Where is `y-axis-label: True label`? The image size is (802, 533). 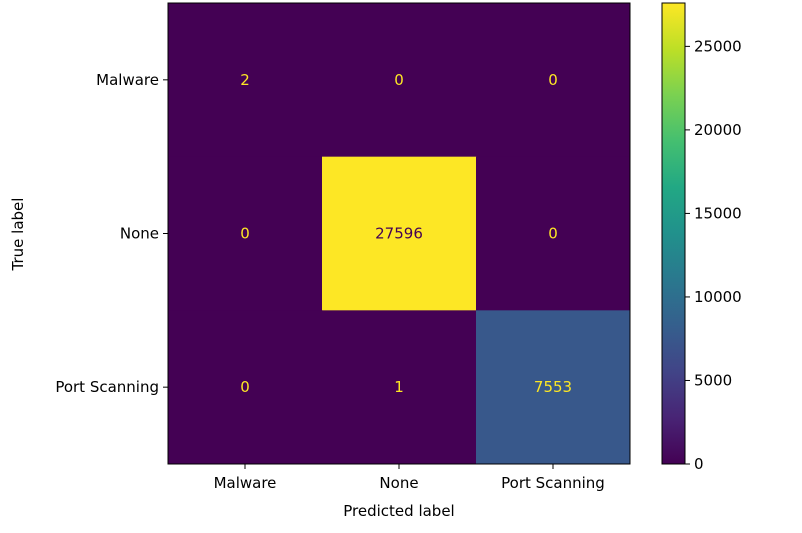
y-axis-label: True label is located at coordinates (18, 235).